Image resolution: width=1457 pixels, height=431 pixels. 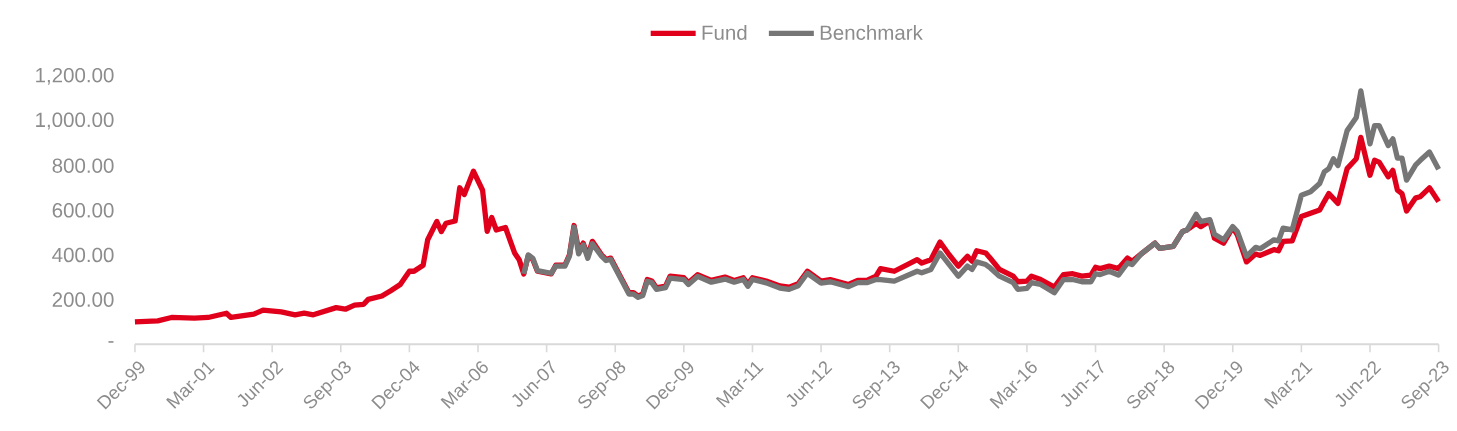 I want to click on y-tick-label: -, so click(x=111, y=342).